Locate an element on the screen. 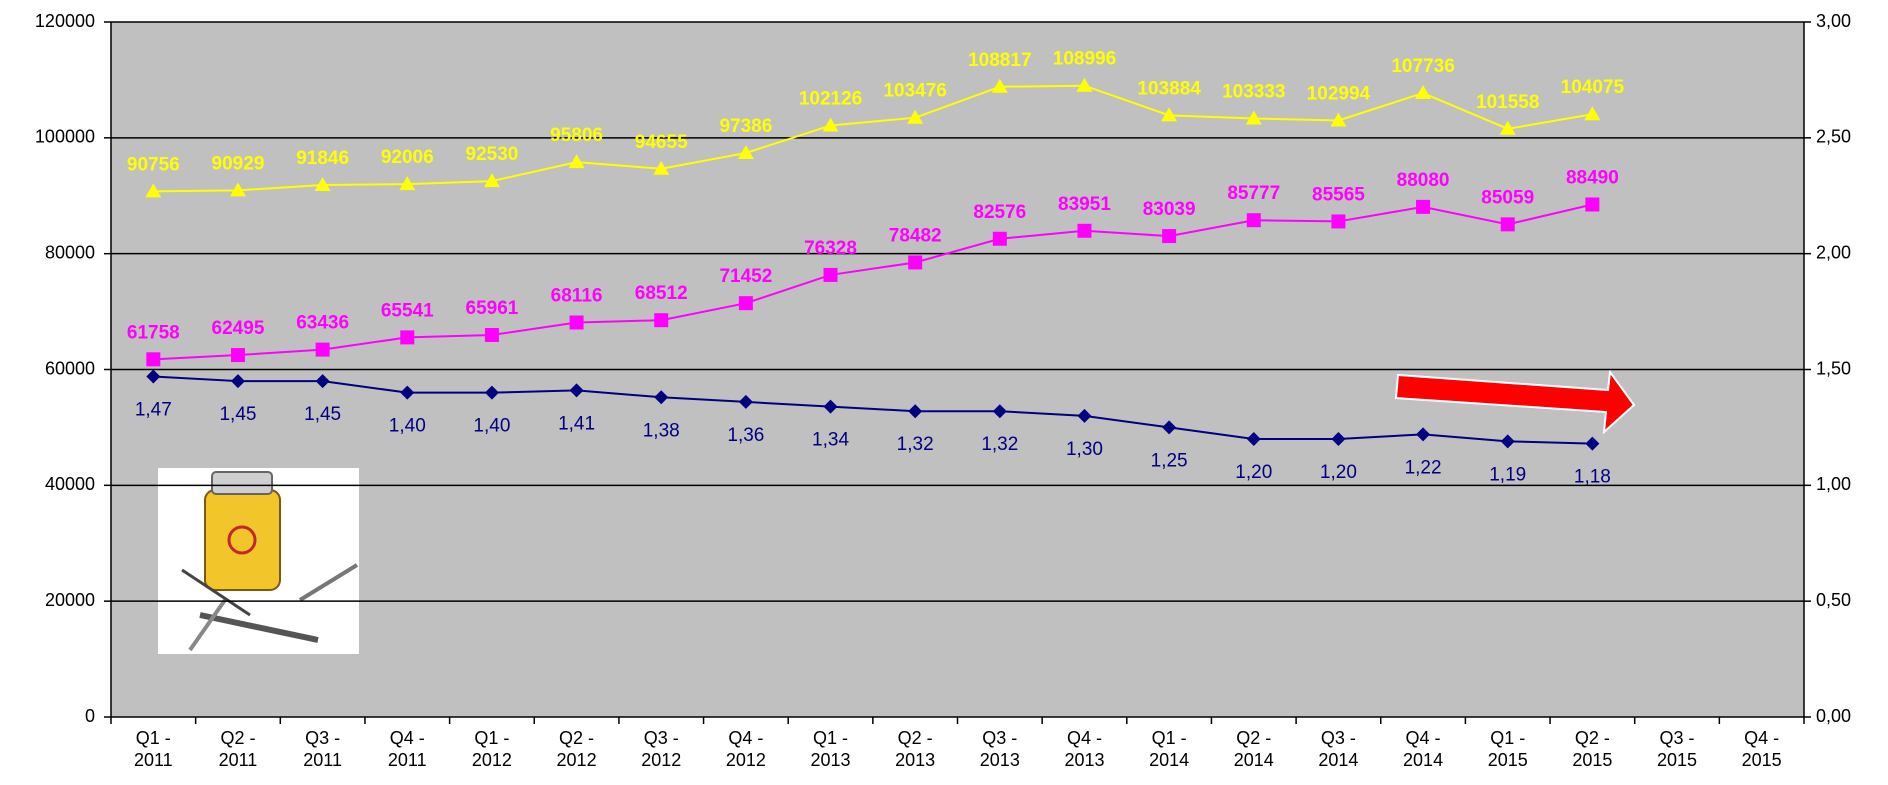  y2-tick-label: 0,00 is located at coordinates (1833, 716).